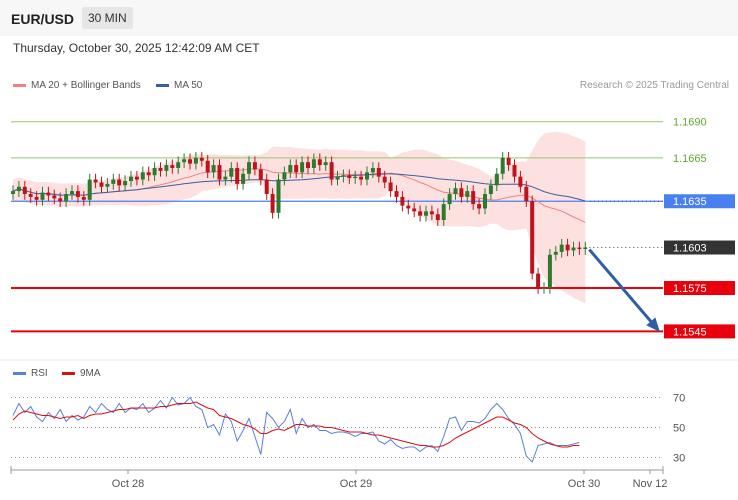  I want to click on legend-ma20: MA 20 + Bollinger Bands, so click(77, 85).